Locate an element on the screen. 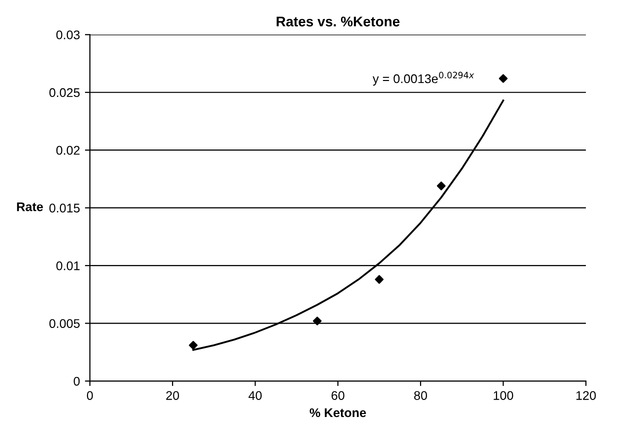 Image resolution: width=620 pixels, height=433 pixels. annotation: y = 0.0013e$^{0.0294x}$ is located at coordinates (423, 79).